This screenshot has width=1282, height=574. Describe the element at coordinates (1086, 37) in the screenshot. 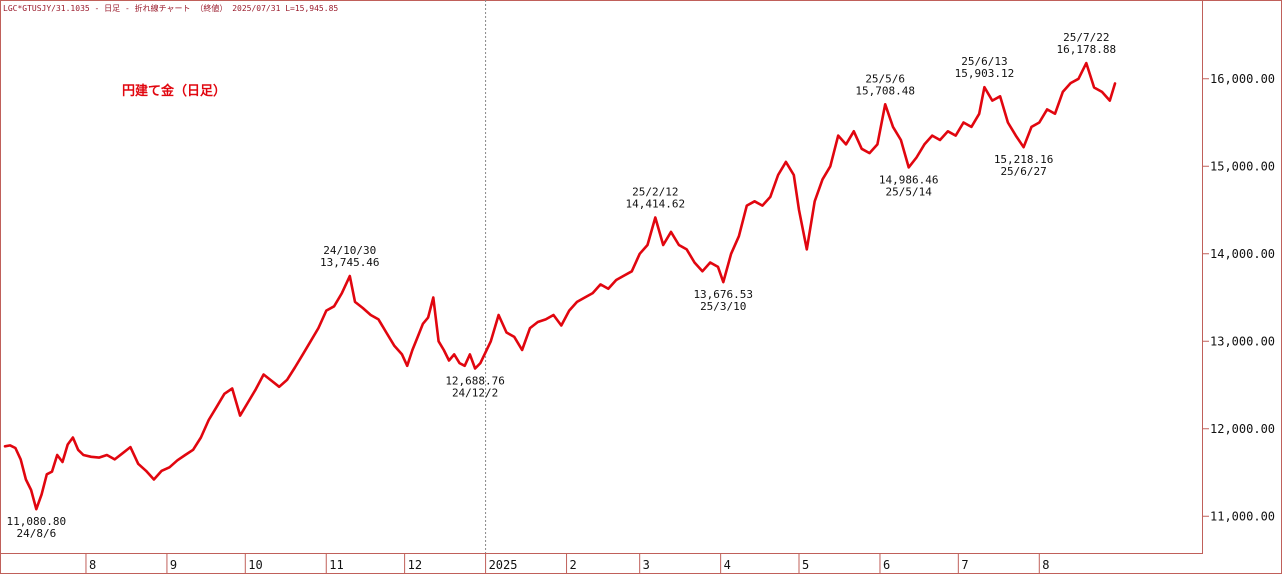

I see `annotation-date: 25/7/22` at that location.